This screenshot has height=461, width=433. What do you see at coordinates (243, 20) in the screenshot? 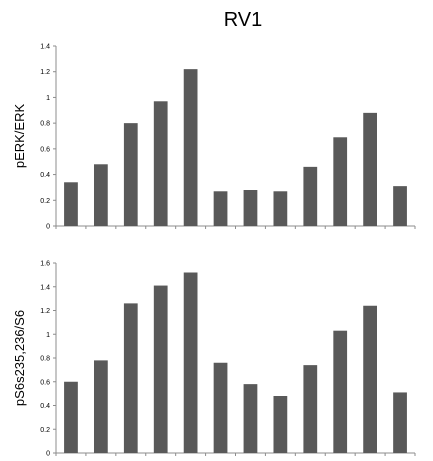
I see `chart-title: RV1` at bounding box center [243, 20].